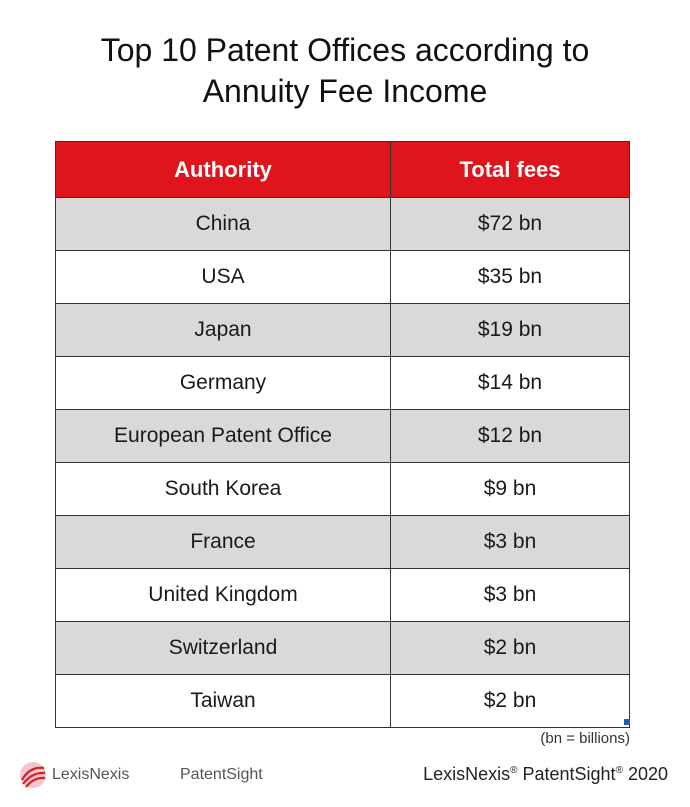 The width and height of the screenshot is (690, 807). What do you see at coordinates (223, 595) in the screenshot?
I see `authority-cell: United Kingdom` at bounding box center [223, 595].